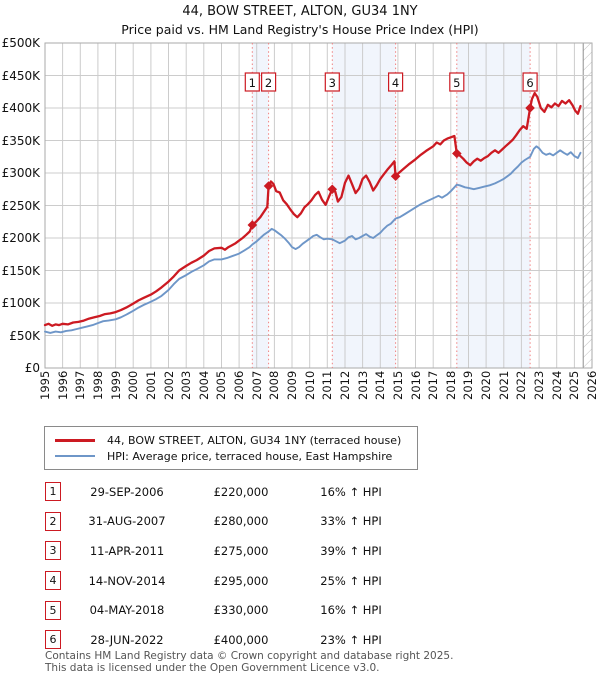 The width and height of the screenshot is (600, 680). Describe the element at coordinates (300, 11) in the screenshot. I see `page-title: 44, BOW STREET, ALTON, GU34 1NY` at that location.